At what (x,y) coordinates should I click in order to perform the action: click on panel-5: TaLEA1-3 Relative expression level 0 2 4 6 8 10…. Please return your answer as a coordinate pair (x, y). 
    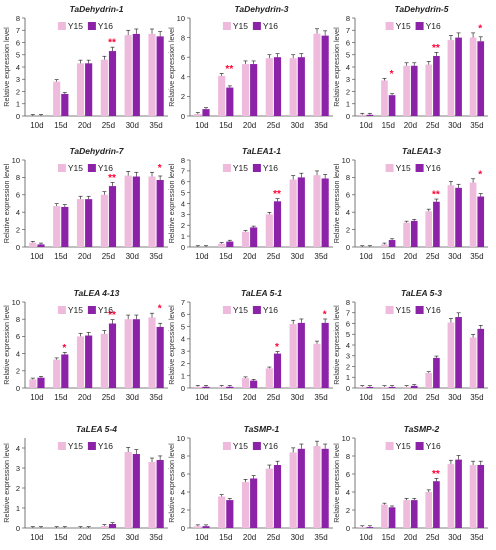
    Looking at the image, I should click on (410, 203).